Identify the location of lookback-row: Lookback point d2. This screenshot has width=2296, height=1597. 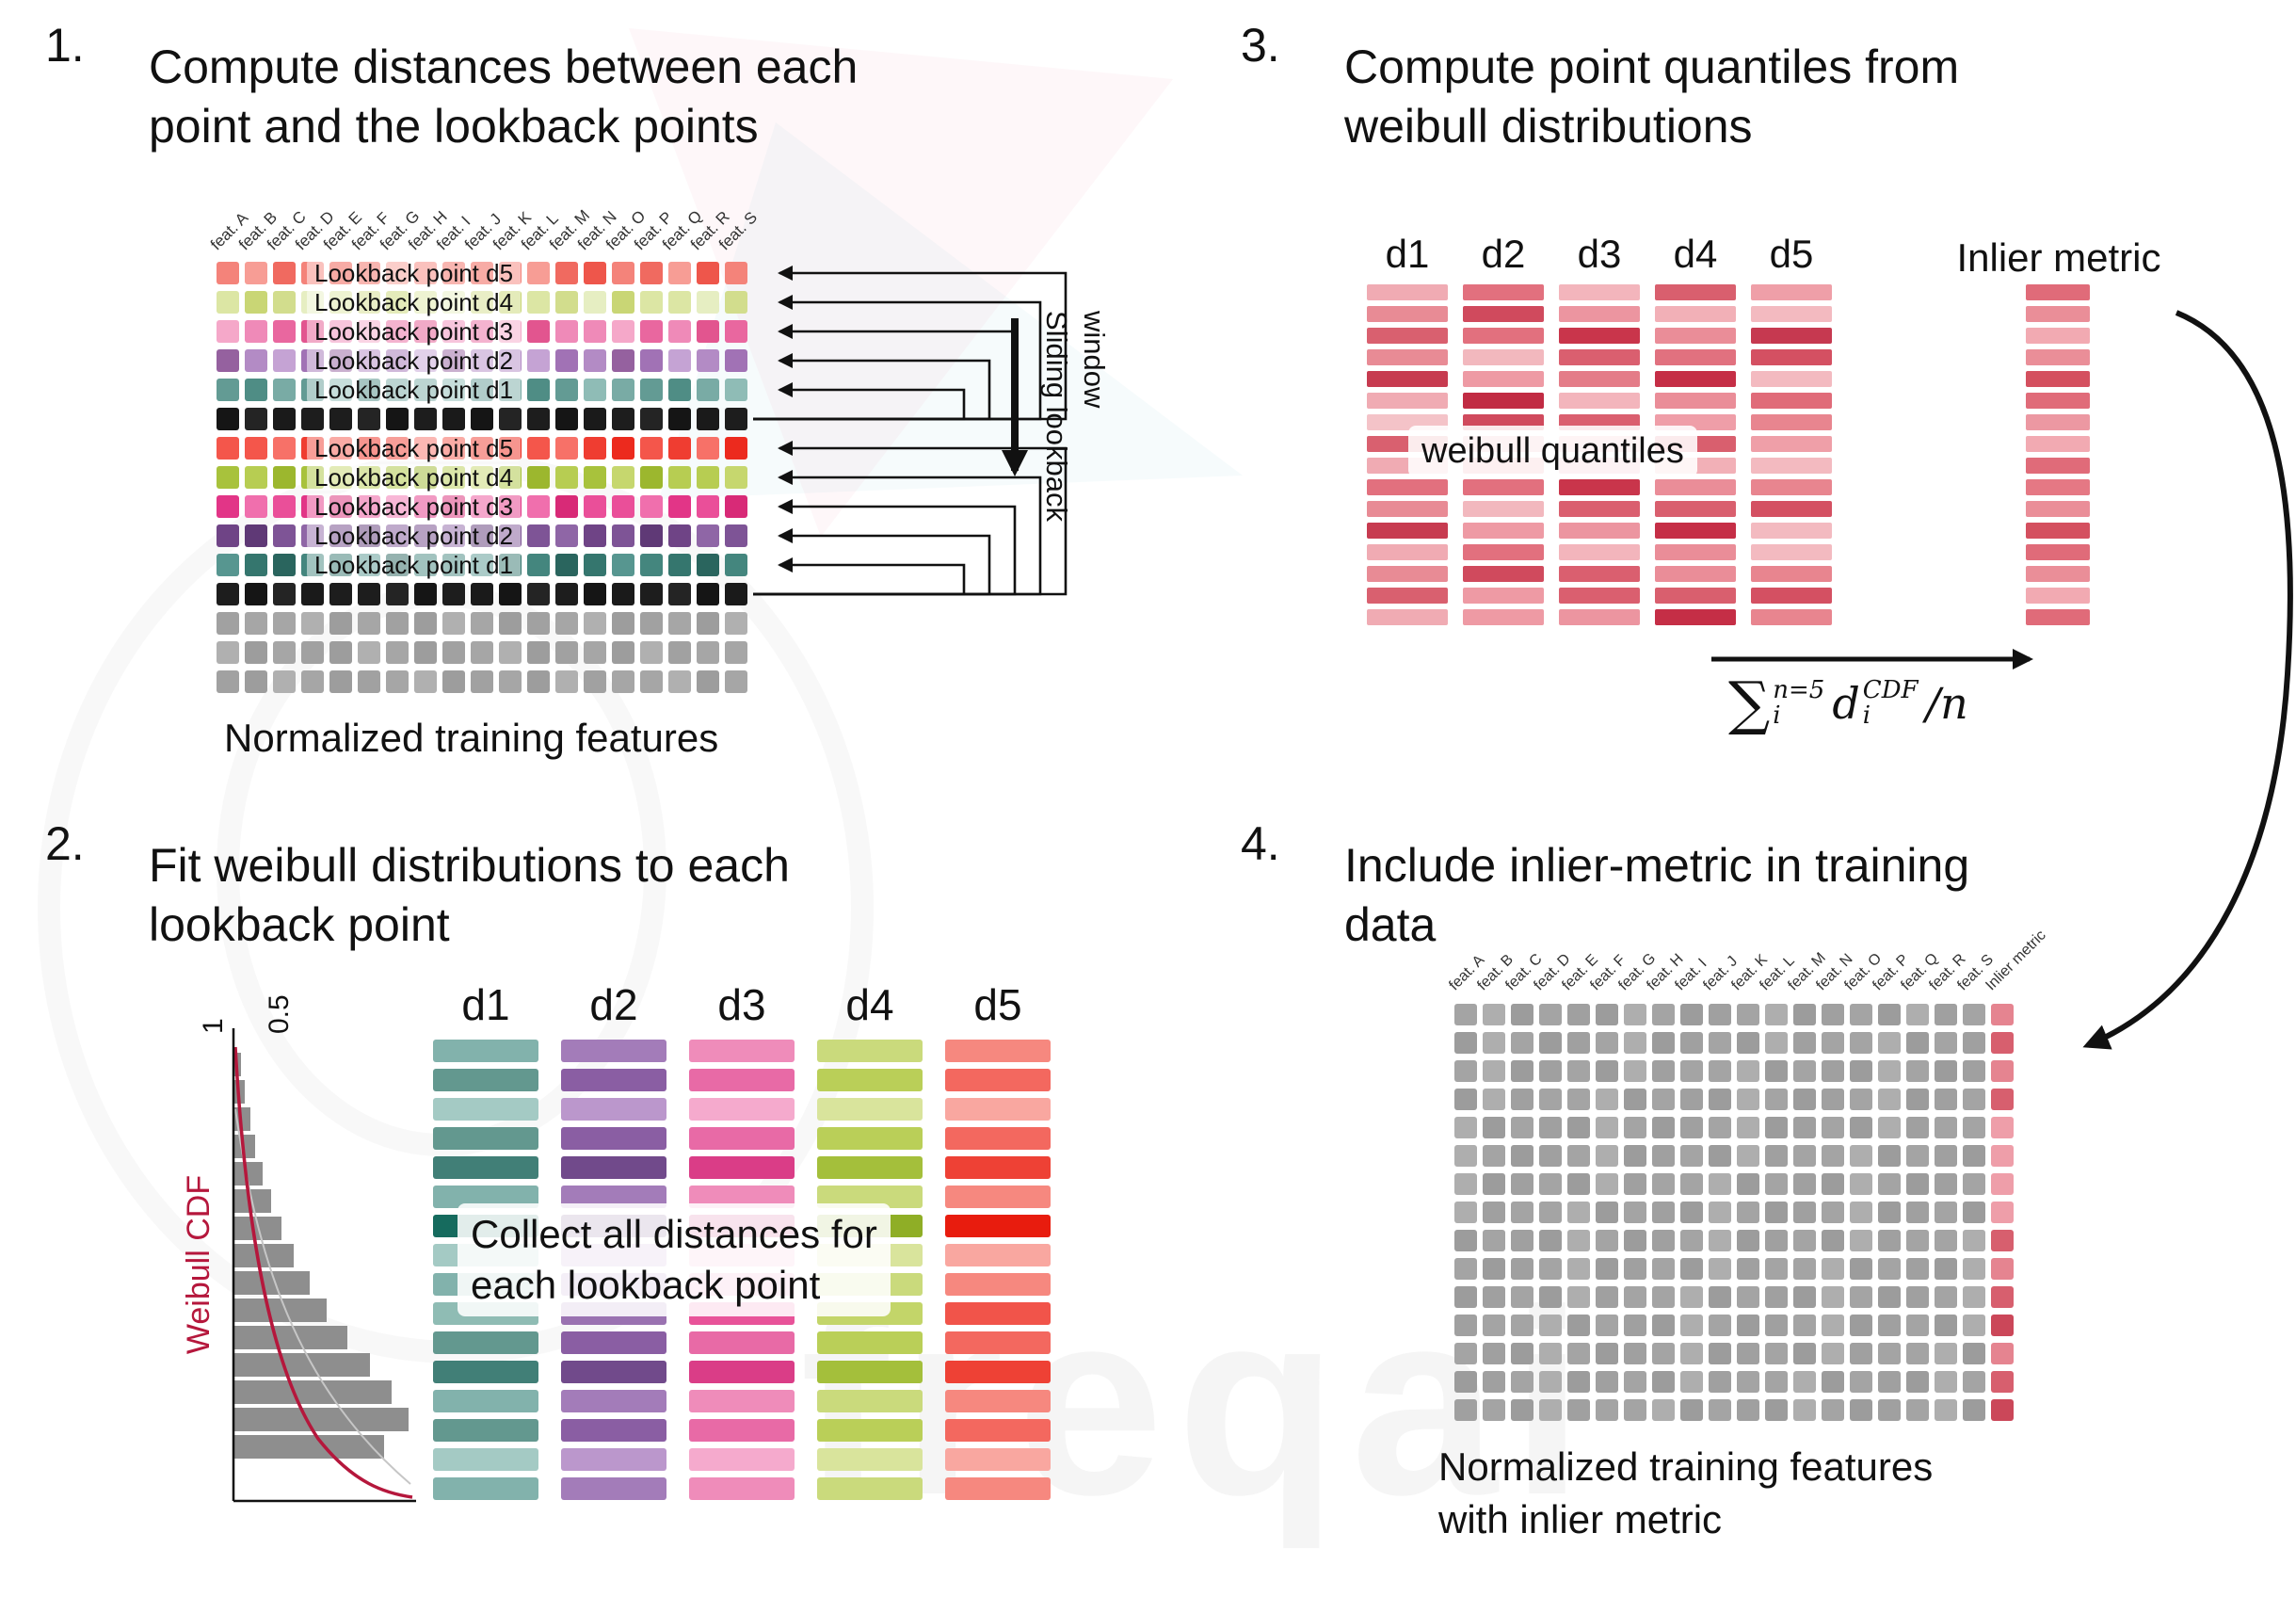
(482, 536).